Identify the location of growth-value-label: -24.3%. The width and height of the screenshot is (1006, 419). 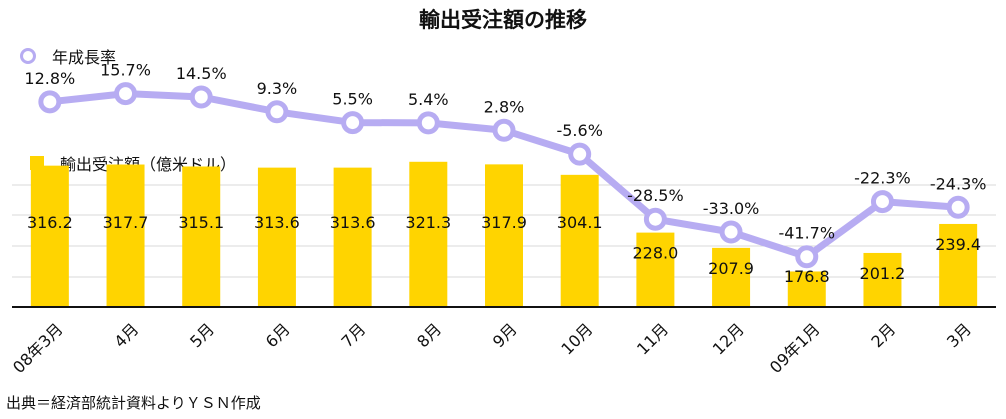
(958, 183).